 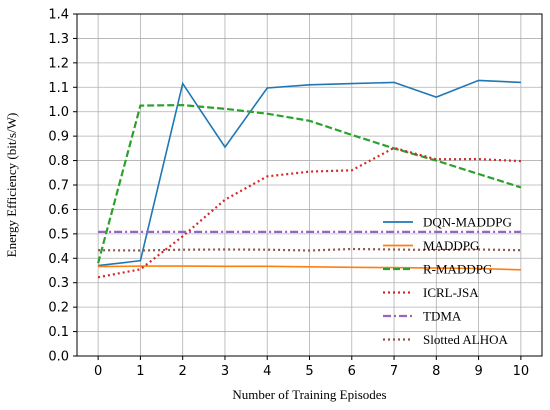 I want to click on y-tick-label: 0.3, so click(x=58, y=283).